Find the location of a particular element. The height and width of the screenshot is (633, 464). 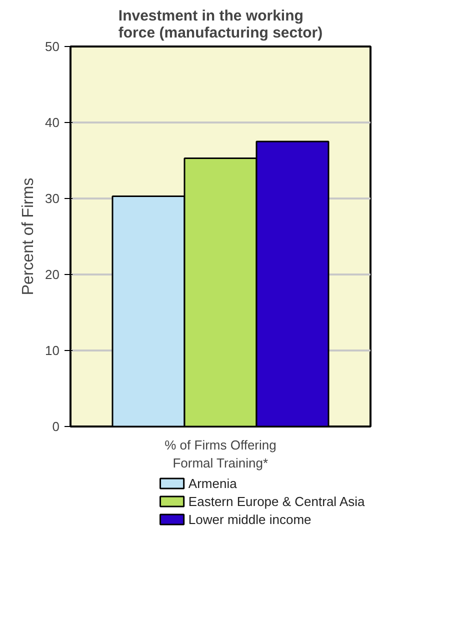

y-tick-label: 20 is located at coordinates (52, 274).